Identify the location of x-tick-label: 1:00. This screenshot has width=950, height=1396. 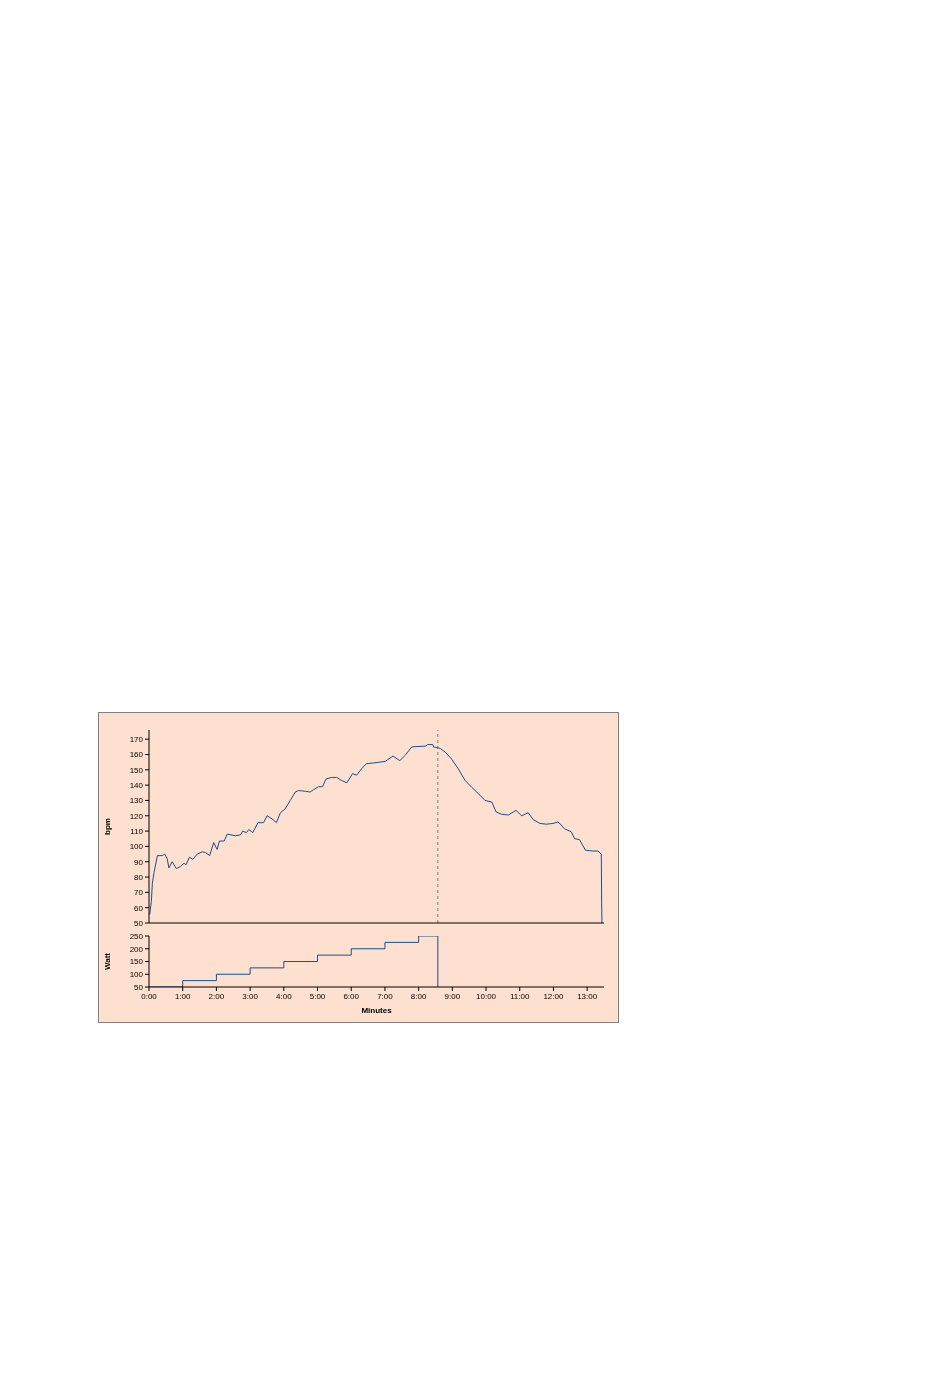
(183, 996).